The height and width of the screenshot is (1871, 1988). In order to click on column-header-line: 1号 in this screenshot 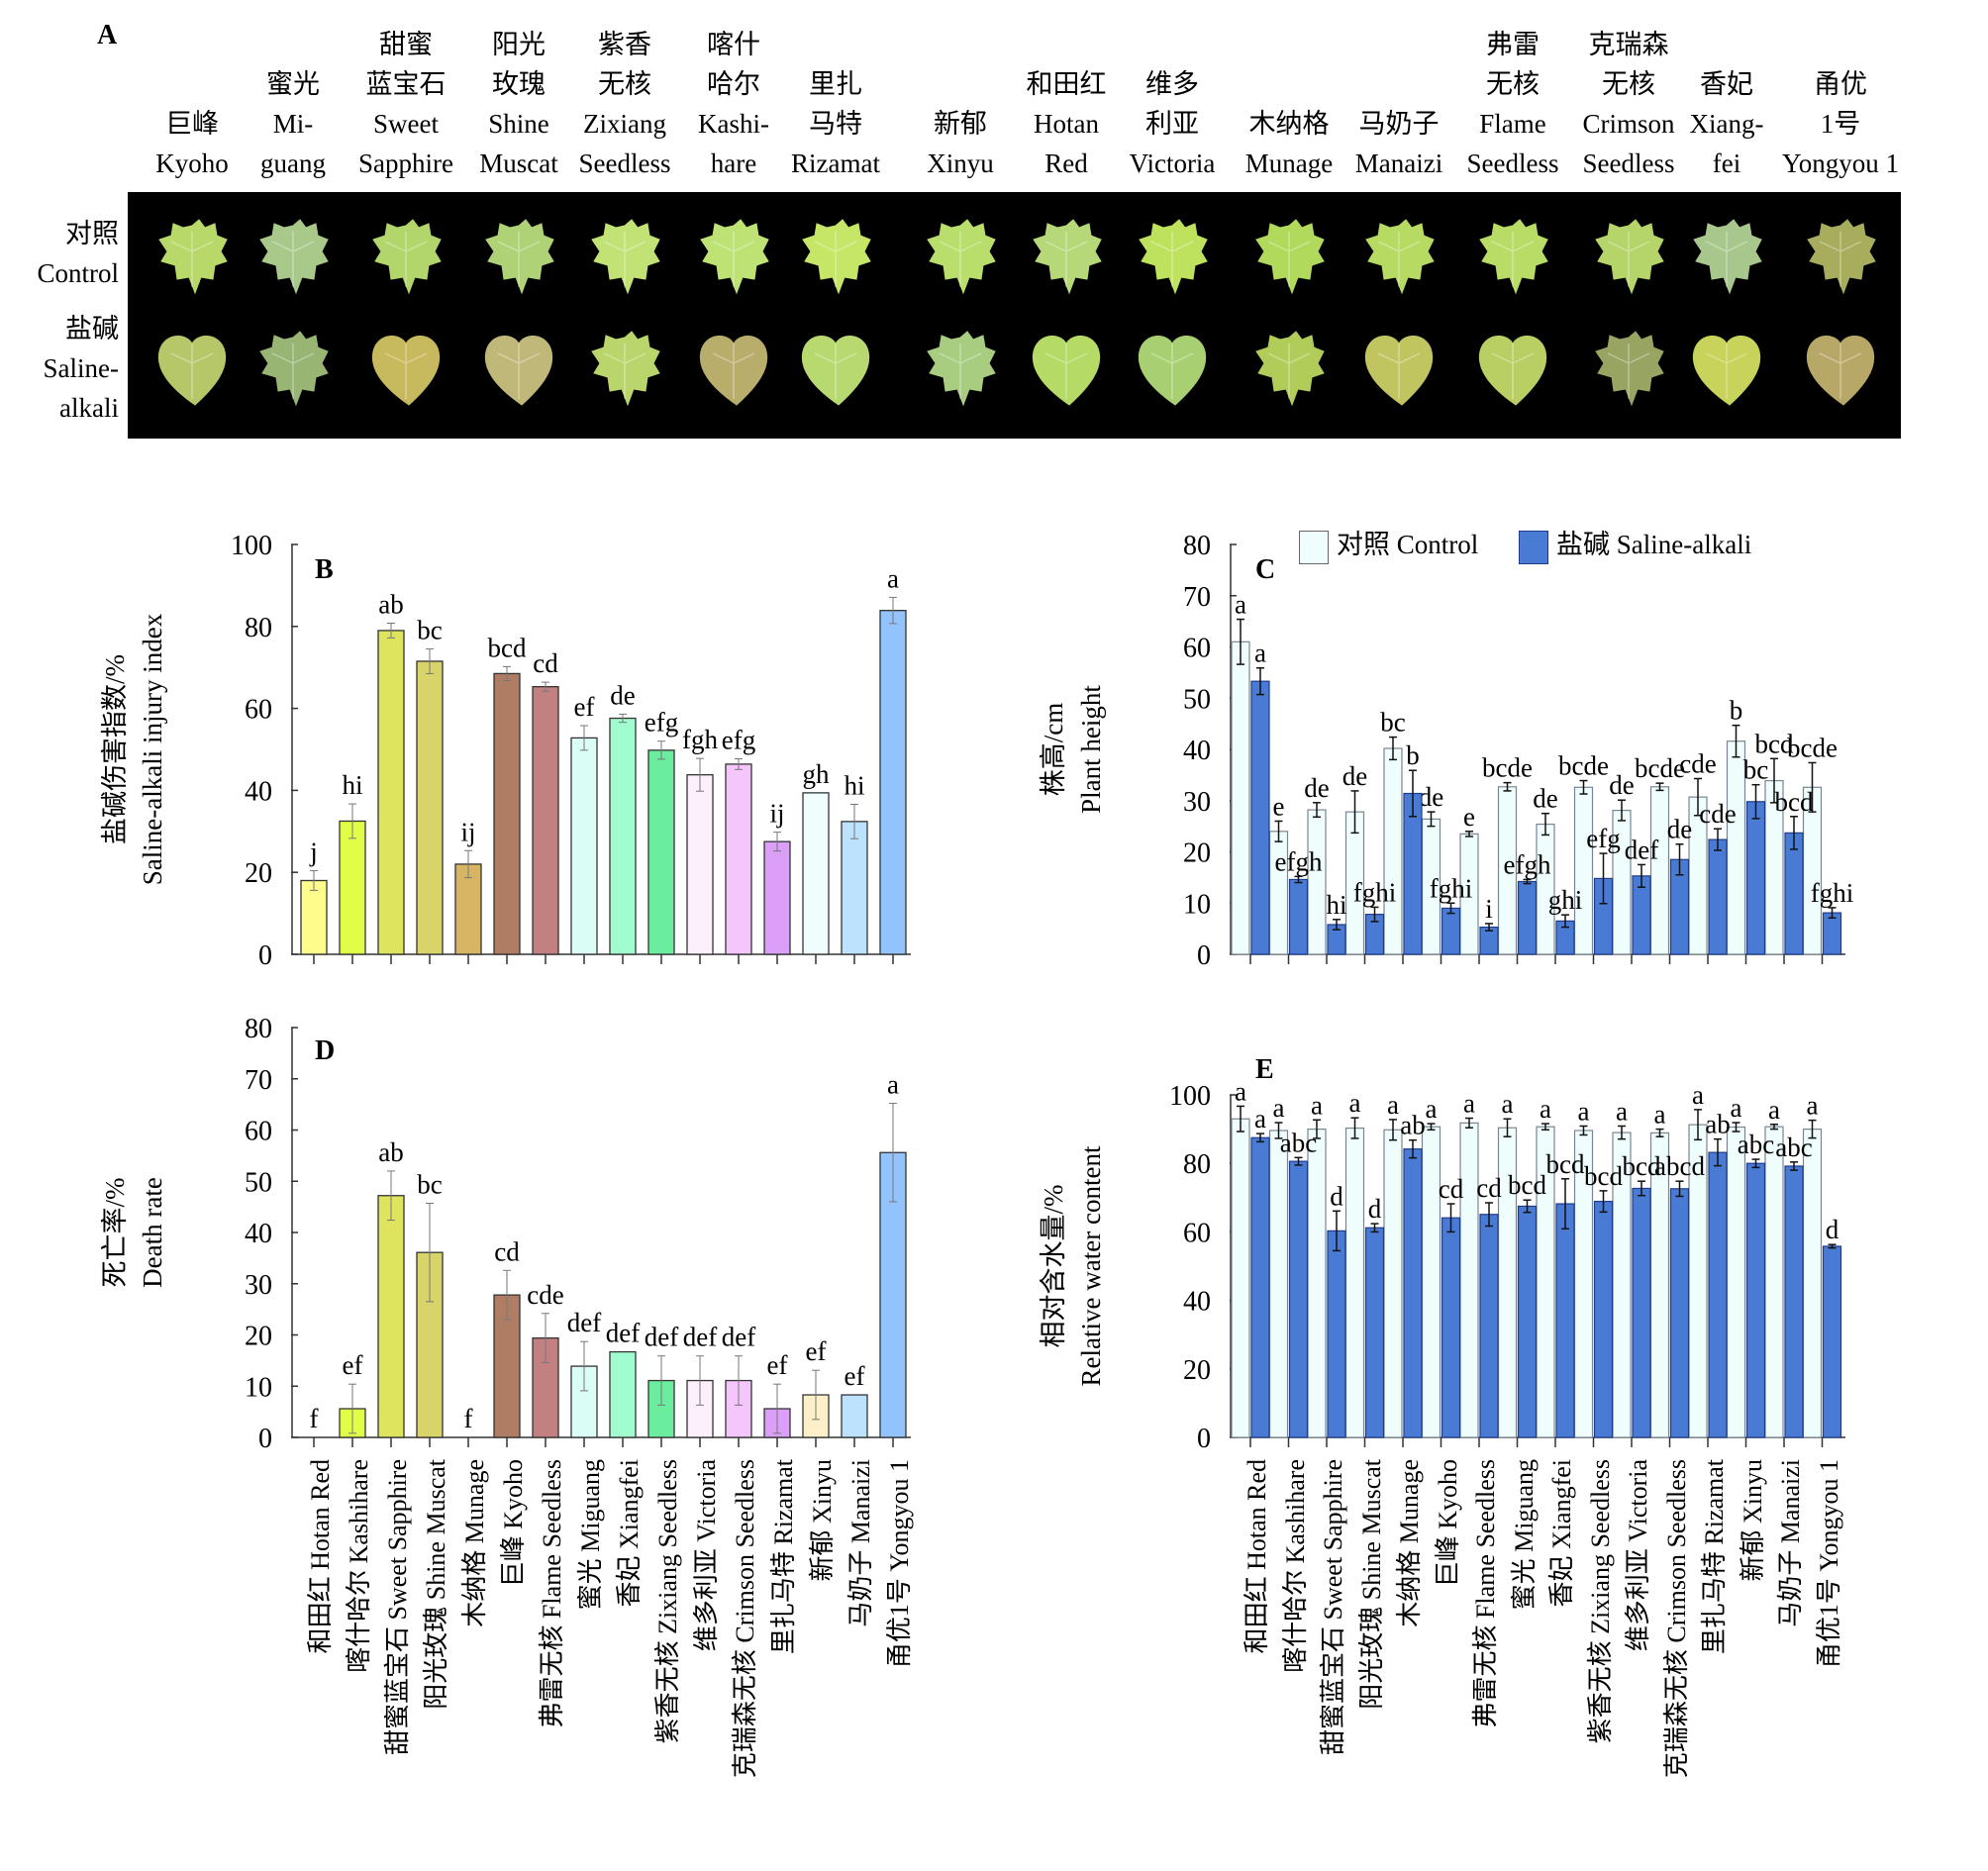, I will do `click(1840, 124)`.